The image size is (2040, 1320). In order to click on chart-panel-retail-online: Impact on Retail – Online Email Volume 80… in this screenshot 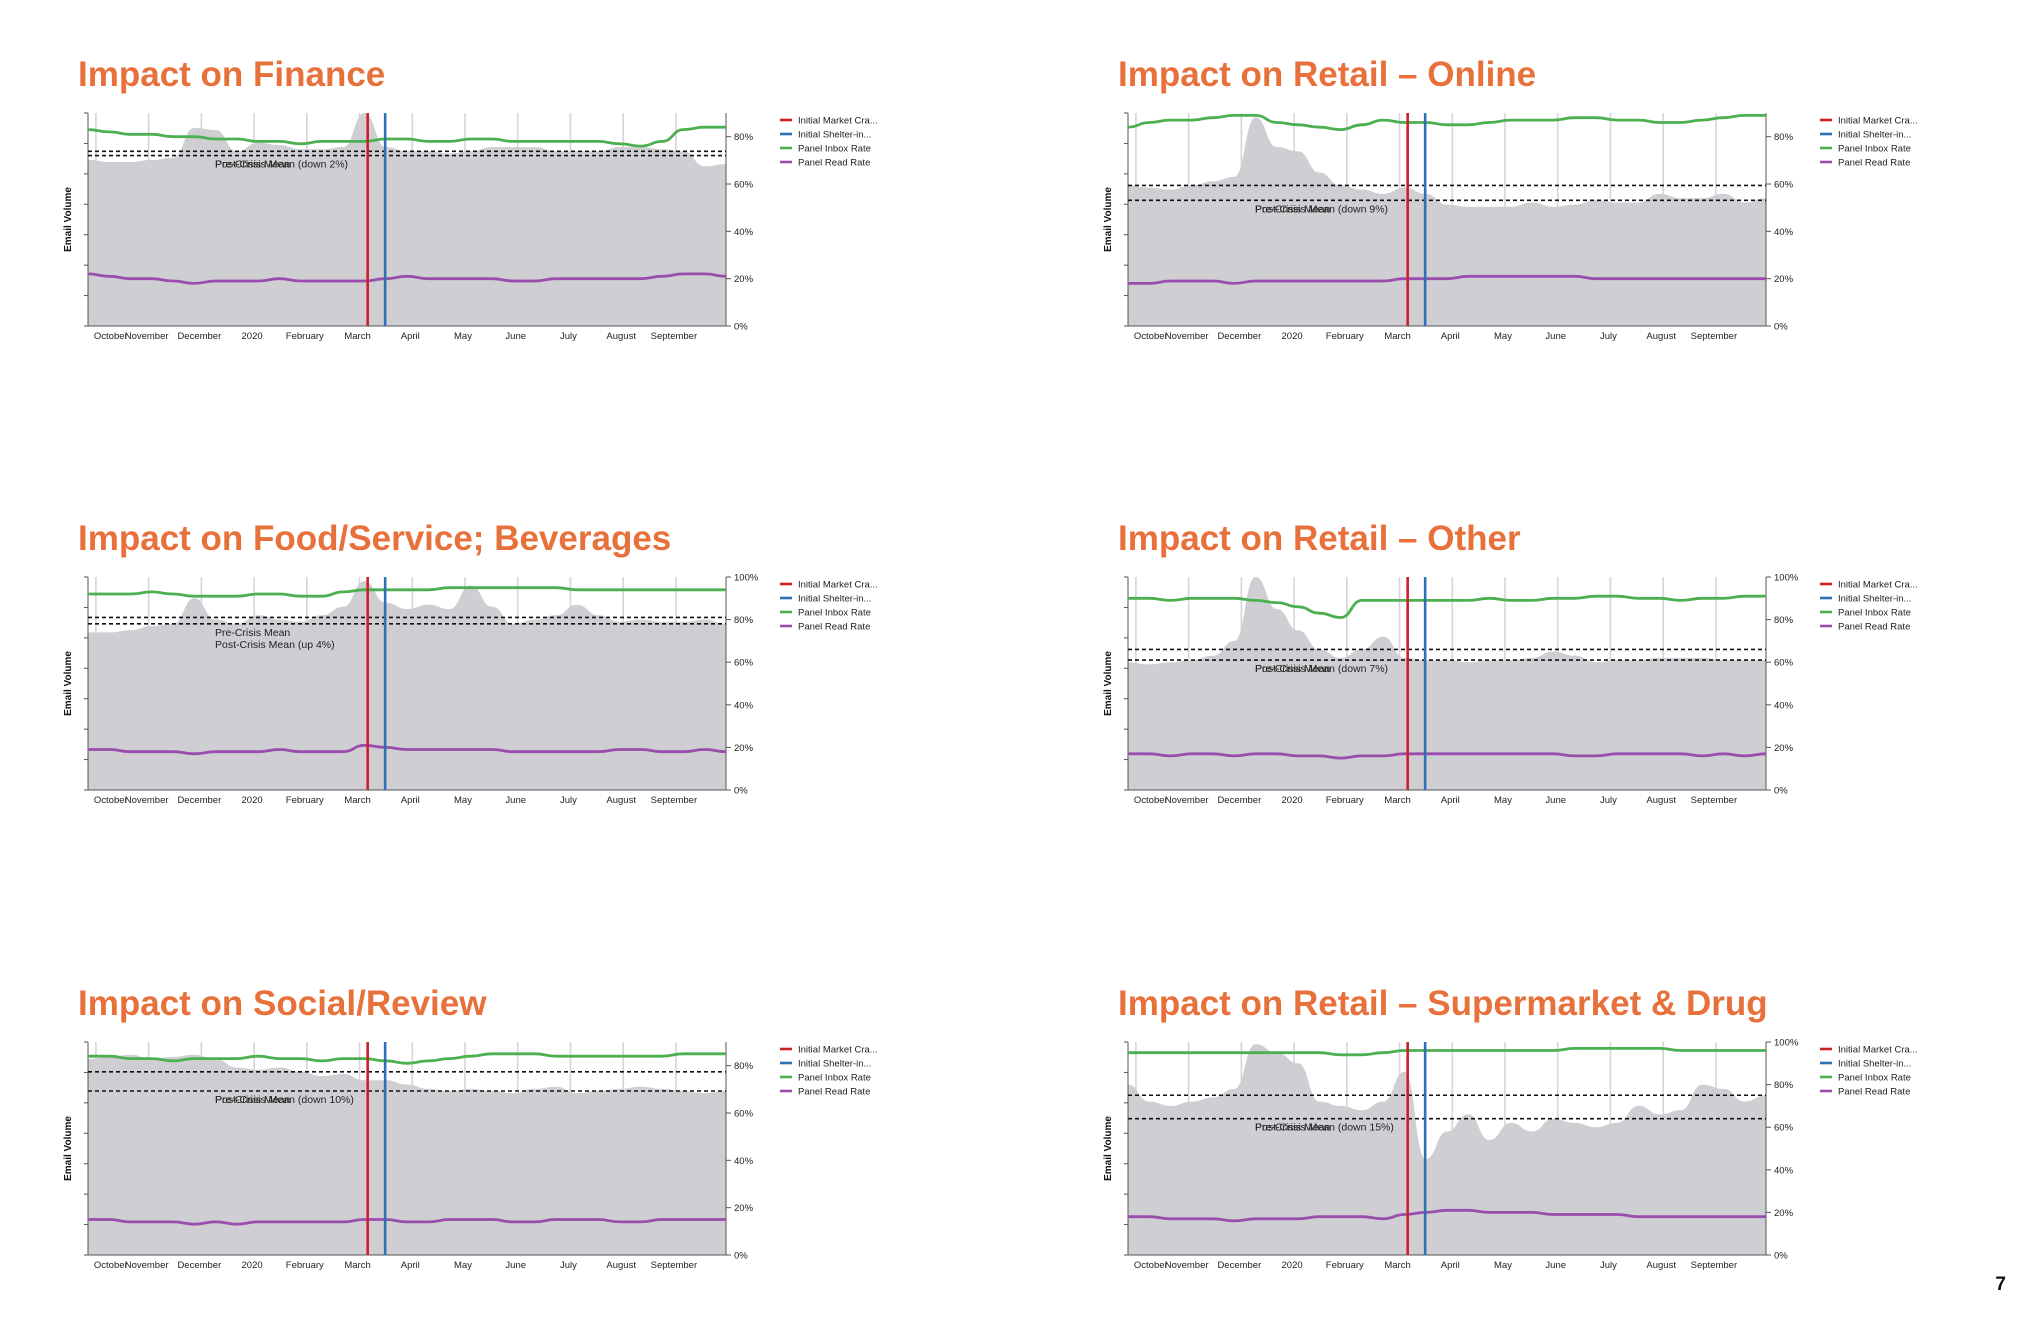, I will do `click(1560, 215)`.